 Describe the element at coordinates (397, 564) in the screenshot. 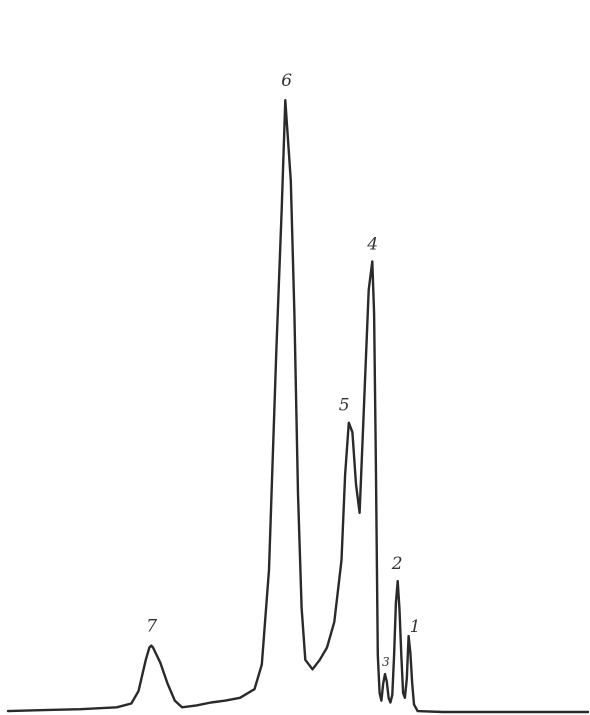

I see `peak-label-2: 2` at that location.